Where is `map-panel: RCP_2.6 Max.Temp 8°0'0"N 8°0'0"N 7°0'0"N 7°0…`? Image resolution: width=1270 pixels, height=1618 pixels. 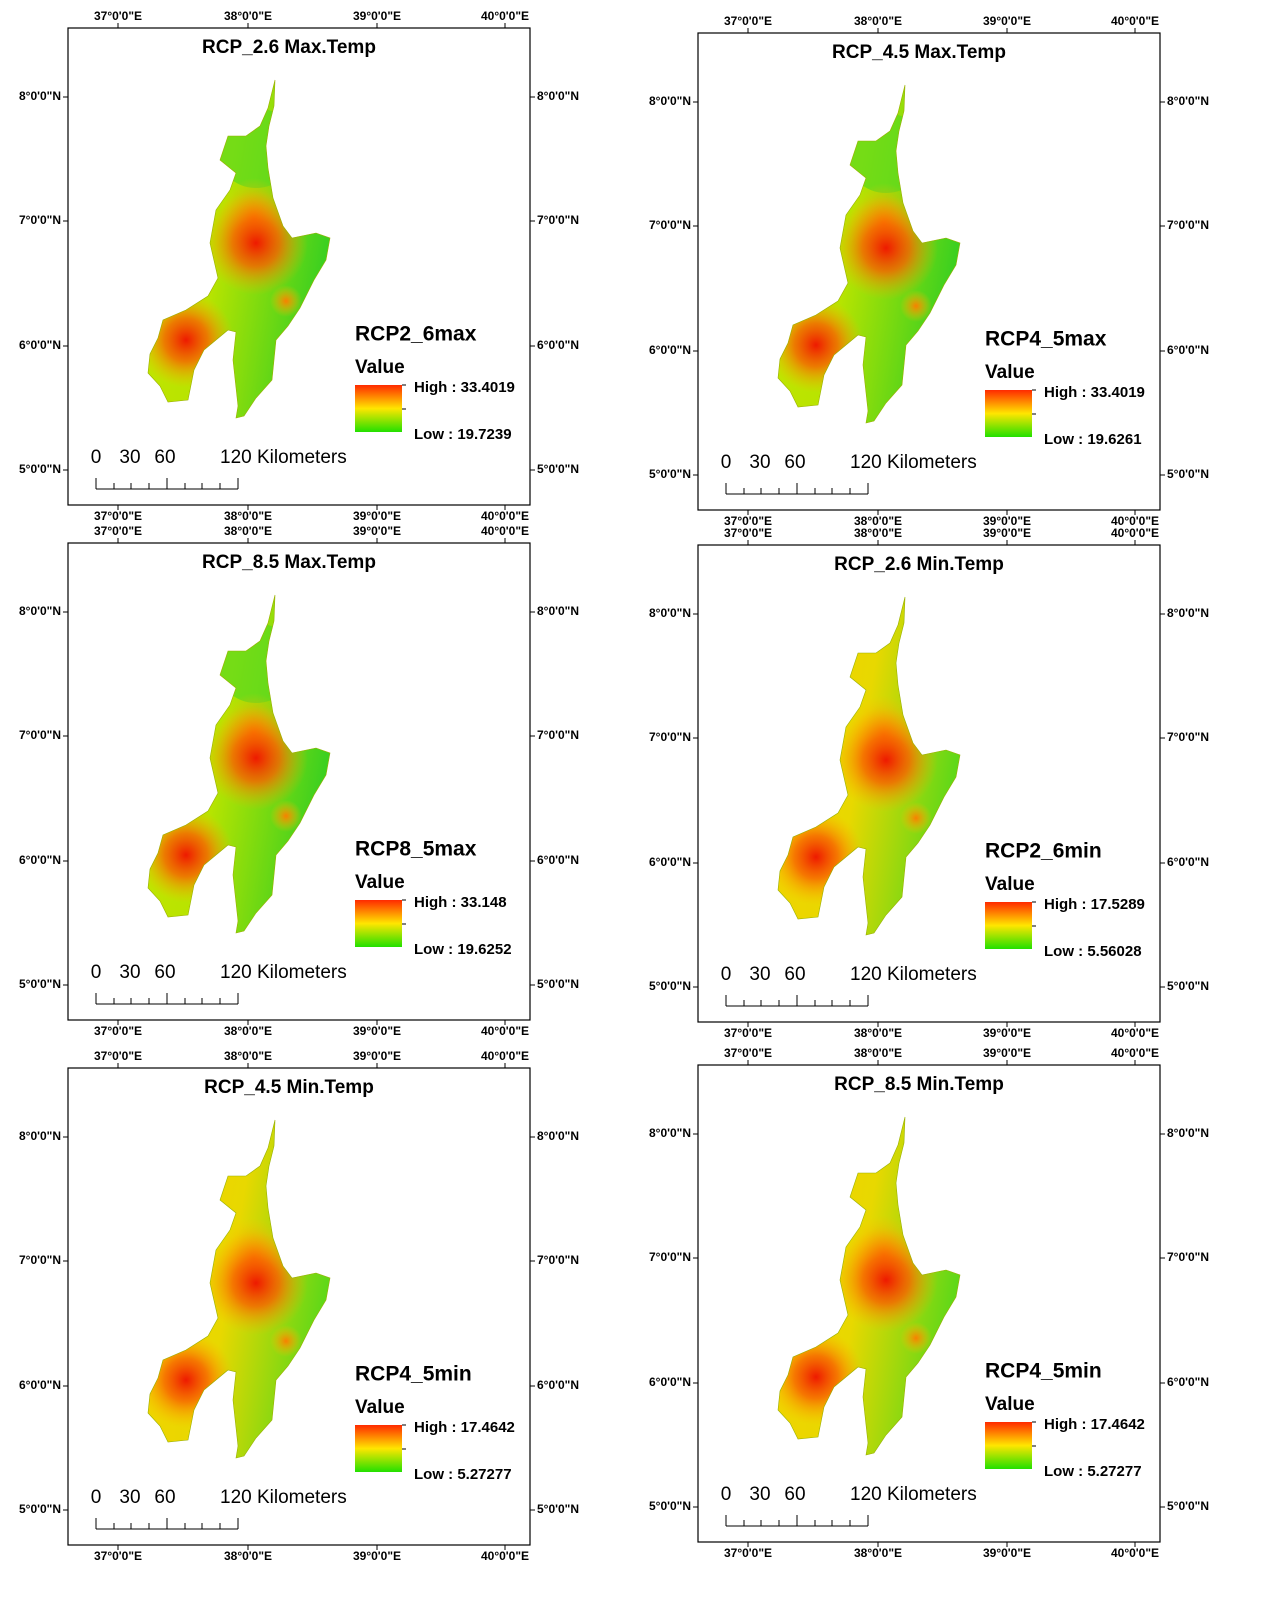 map-panel: RCP_2.6 Max.Temp 8°0'0"N 8°0'0"N 7°0'0"N 7°0… is located at coordinates (299, 266).